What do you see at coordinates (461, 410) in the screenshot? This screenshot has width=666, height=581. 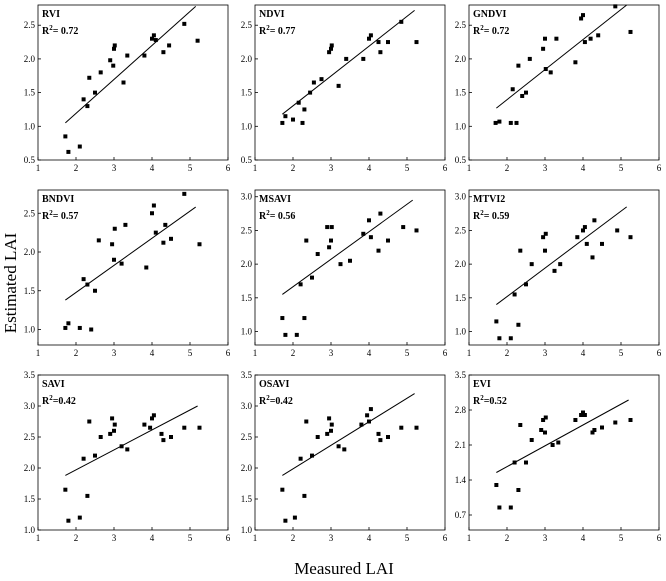 I see `y-tick-label: 2.8` at bounding box center [461, 410].